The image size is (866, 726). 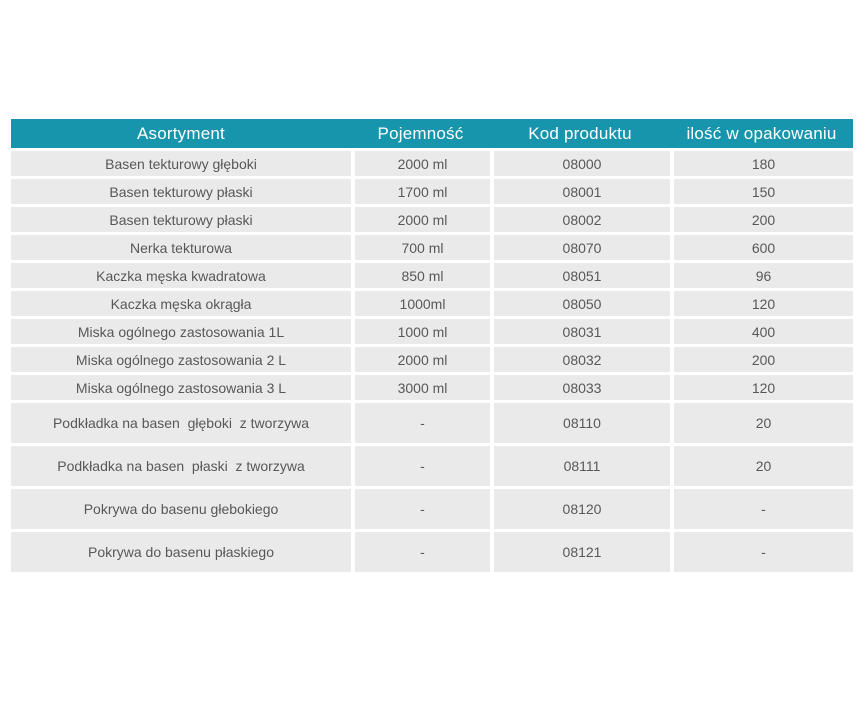 I want to click on table-row: Basen tekturowy płaski 1700 ml 08001 150, so click(x=432, y=190).